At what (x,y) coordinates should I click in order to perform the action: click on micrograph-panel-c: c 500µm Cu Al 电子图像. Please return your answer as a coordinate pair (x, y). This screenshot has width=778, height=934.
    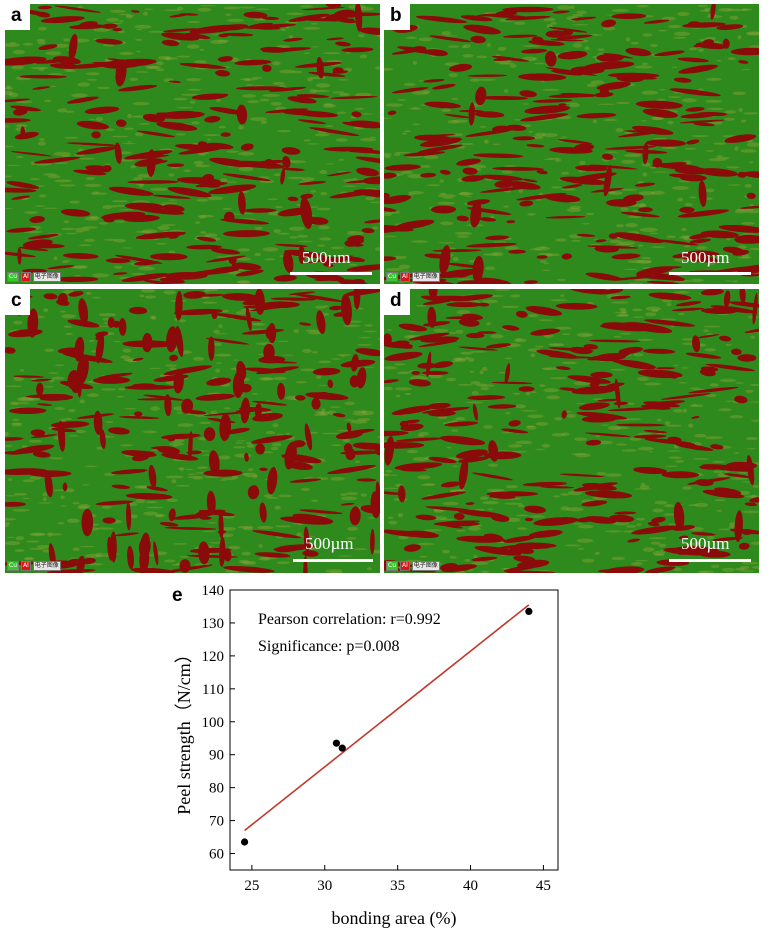
    Looking at the image, I should click on (192, 431).